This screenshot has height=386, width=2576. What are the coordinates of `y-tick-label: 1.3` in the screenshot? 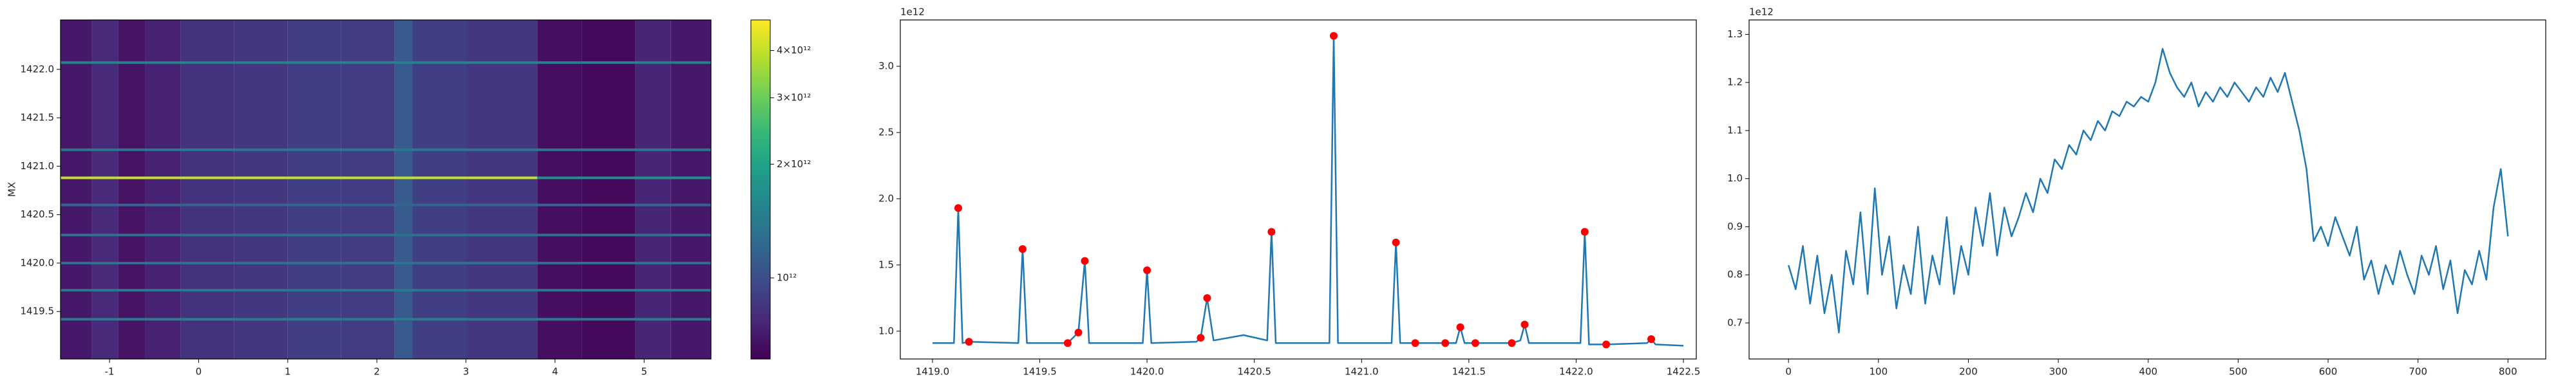 It's located at (1735, 34).